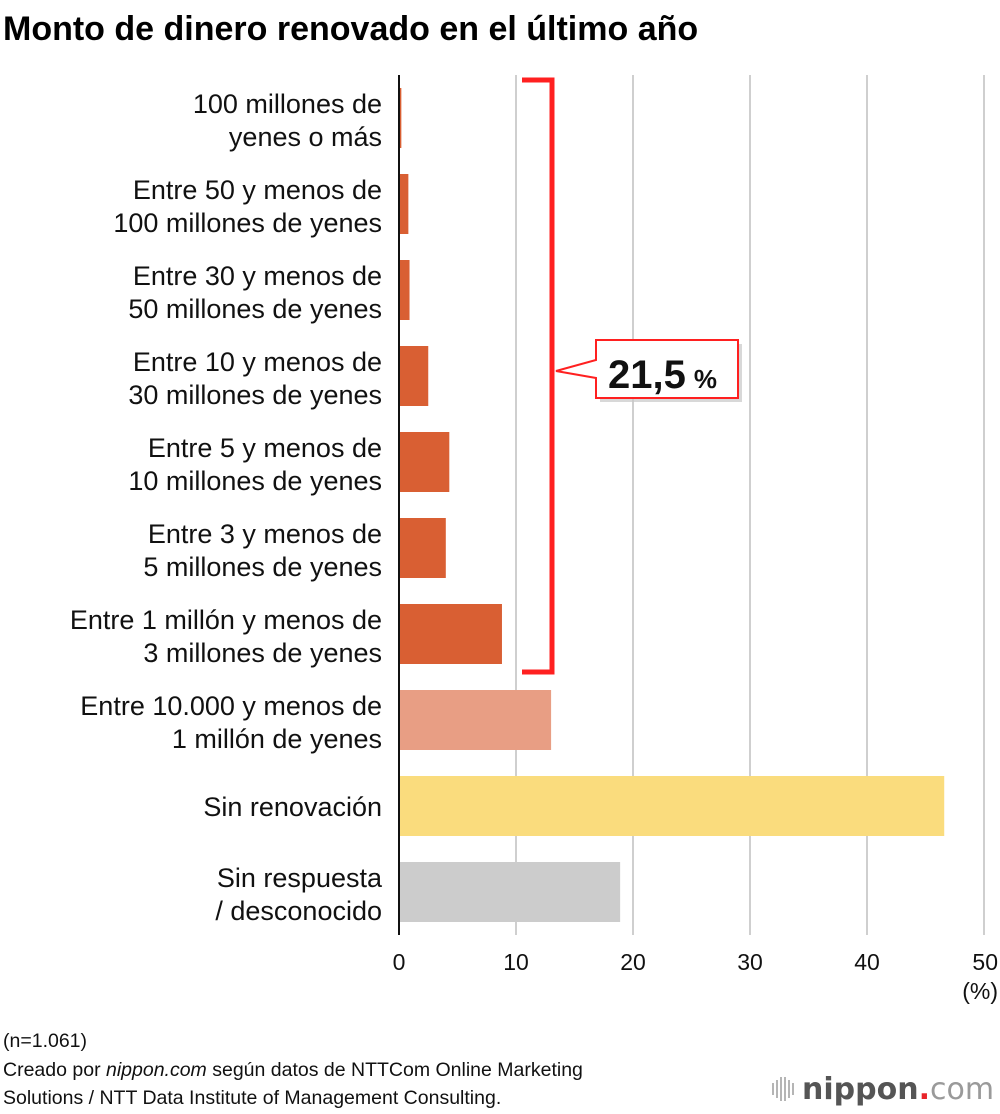 The width and height of the screenshot is (1000, 1114). I want to click on callout-bubble, so click(647, 369).